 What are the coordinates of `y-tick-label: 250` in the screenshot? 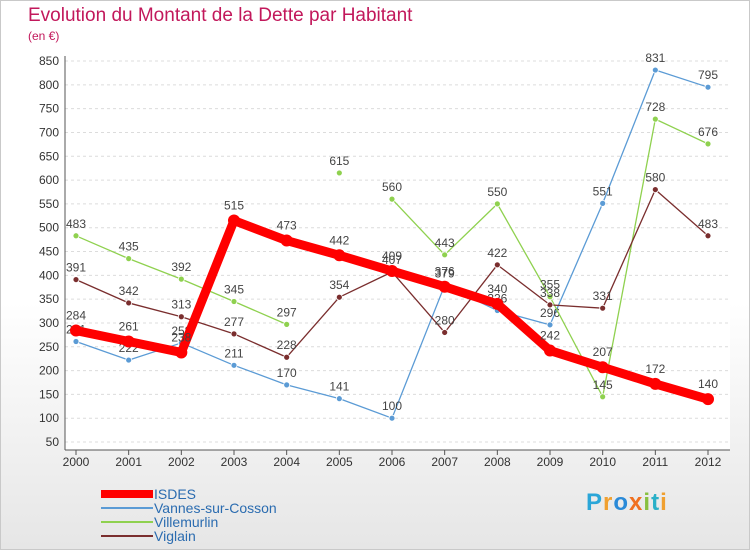 It's located at (49, 347).